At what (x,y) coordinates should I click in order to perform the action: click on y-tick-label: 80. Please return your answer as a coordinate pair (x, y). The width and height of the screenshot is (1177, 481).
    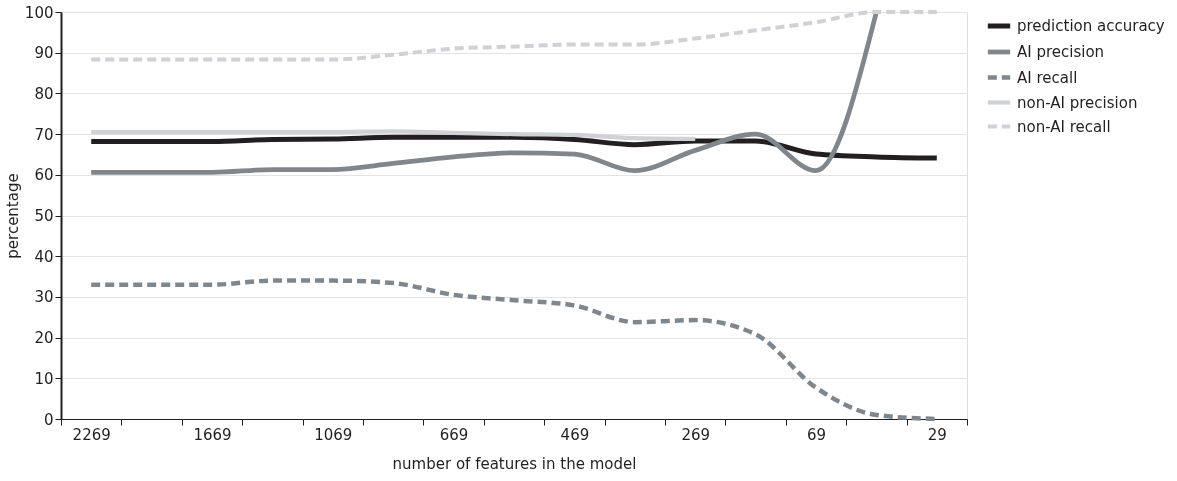
    Looking at the image, I should click on (44, 93).